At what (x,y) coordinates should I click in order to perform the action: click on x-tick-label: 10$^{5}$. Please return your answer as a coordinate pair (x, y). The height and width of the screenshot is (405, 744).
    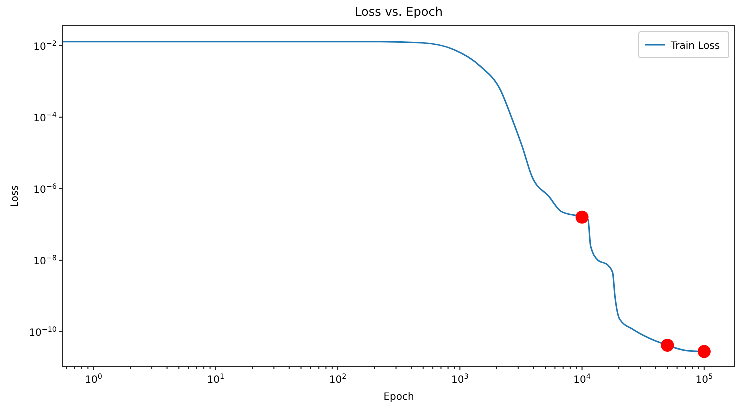
    Looking at the image, I should click on (705, 379).